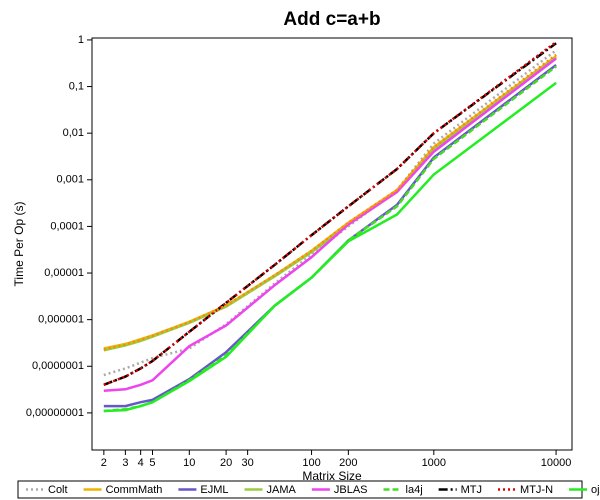  What do you see at coordinates (348, 463) in the screenshot?
I see `x-tick-label: 200` at bounding box center [348, 463].